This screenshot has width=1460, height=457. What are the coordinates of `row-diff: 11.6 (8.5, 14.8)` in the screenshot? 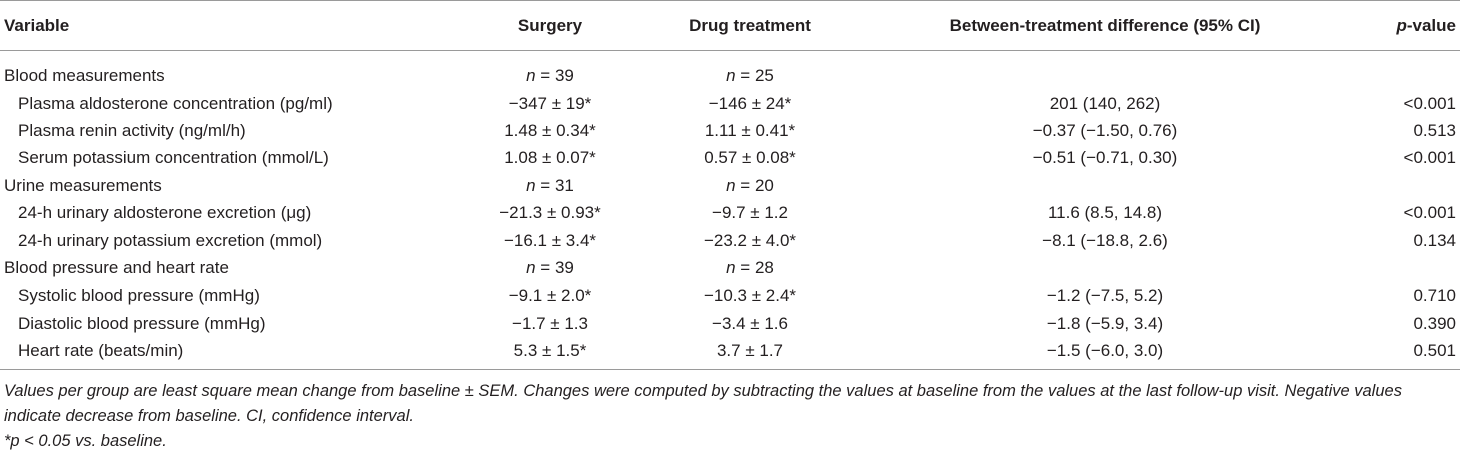 It's located at (1105, 212).